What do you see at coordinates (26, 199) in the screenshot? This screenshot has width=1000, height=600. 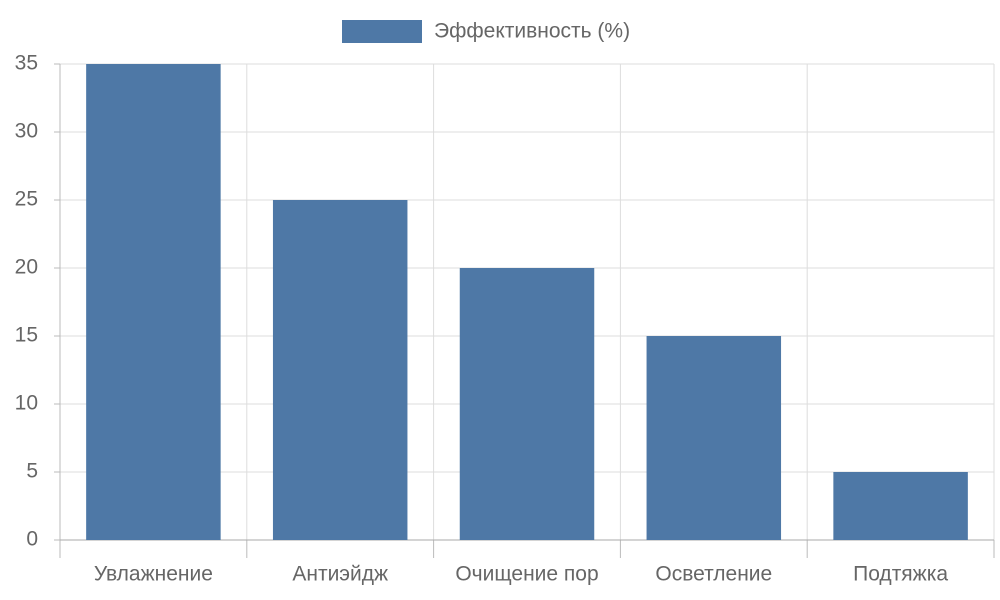 I see `y-tick-label: 25` at bounding box center [26, 199].